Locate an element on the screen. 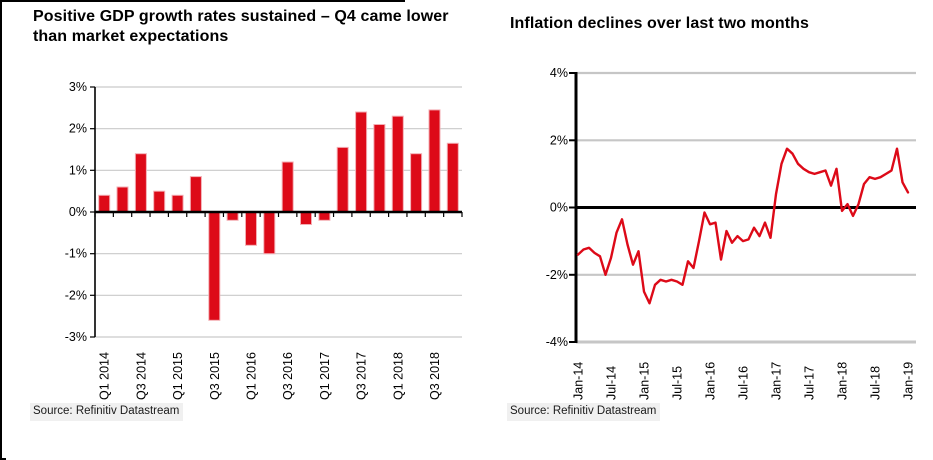 The image size is (933, 460). page-frame-top is located at coordinates (202, 1).